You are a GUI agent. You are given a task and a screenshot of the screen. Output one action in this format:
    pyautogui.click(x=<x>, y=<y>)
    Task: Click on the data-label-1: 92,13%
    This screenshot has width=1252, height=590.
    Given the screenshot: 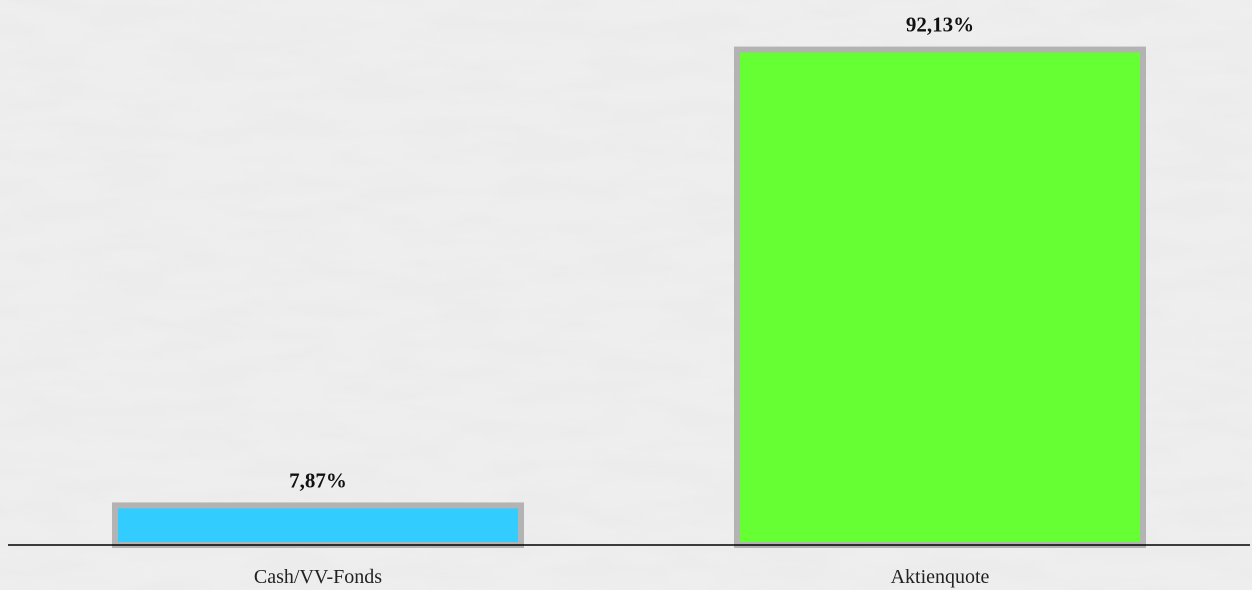 What is the action you would take?
    pyautogui.click(x=940, y=25)
    